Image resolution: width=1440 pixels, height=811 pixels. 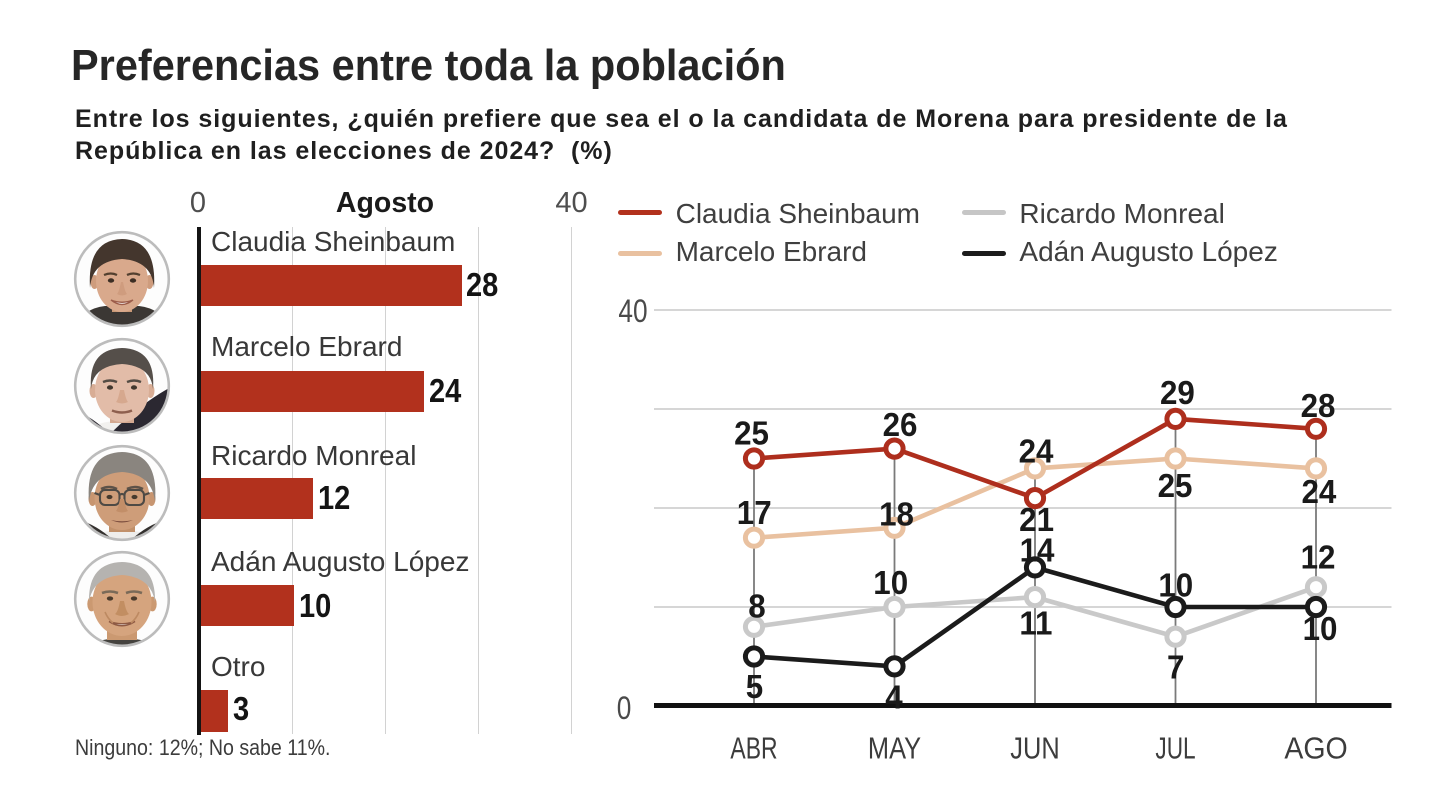 What do you see at coordinates (1315, 748) in the screenshot?
I see `svg-text: AGO` at bounding box center [1315, 748].